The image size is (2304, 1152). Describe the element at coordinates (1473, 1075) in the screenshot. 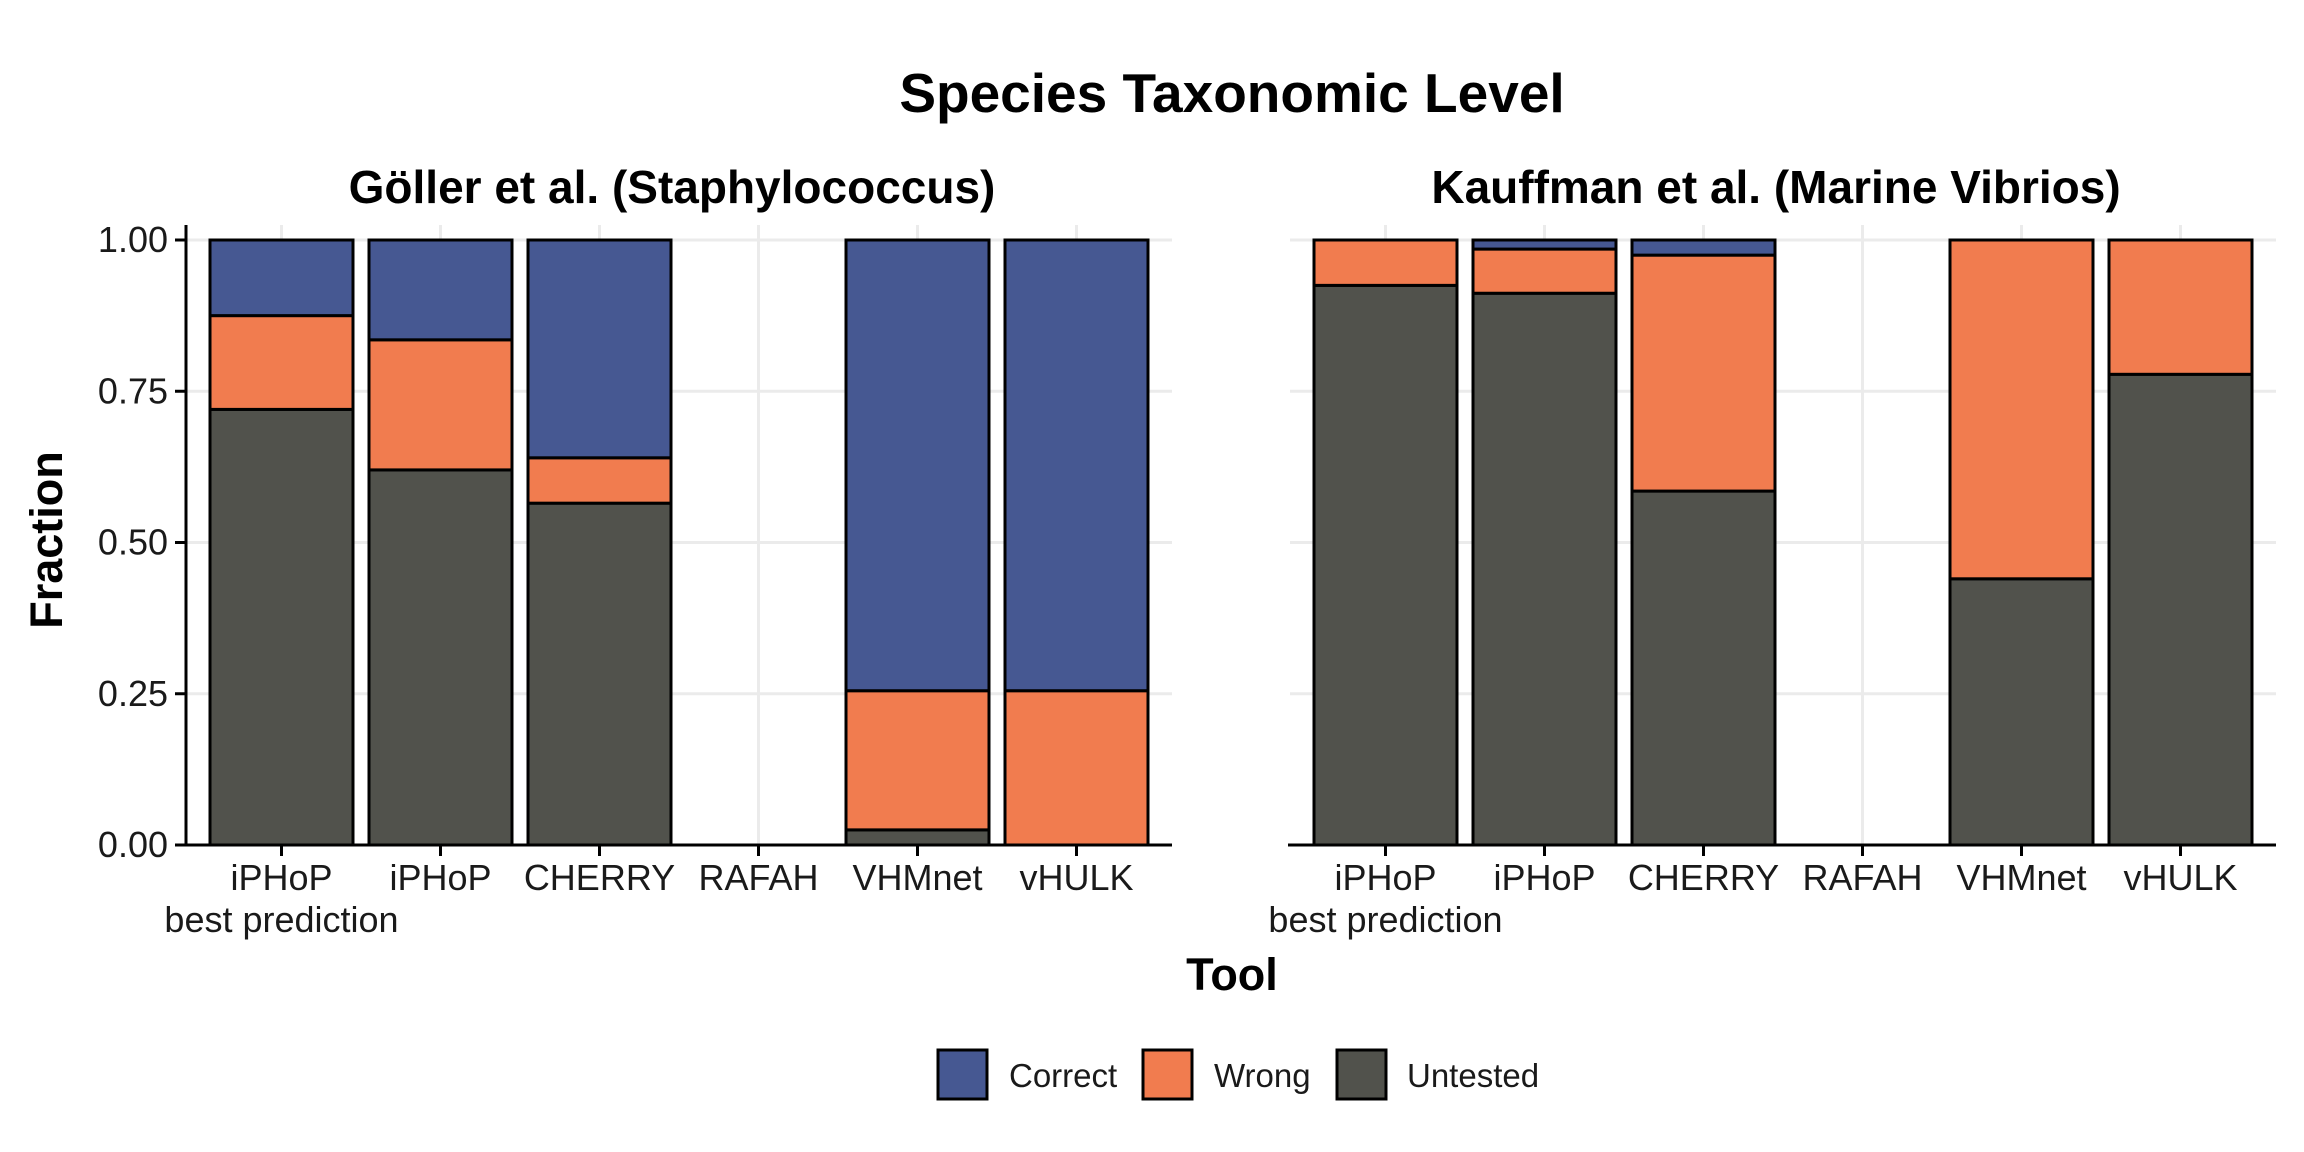

I see `legend-label: Untested` at that location.